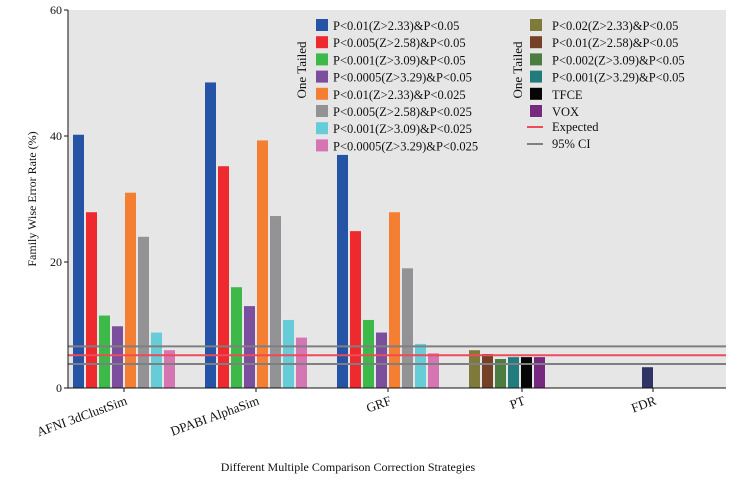 The width and height of the screenshot is (738, 484). What do you see at coordinates (262, 264) in the screenshot?
I see `bar-dpabi-alphasim-s4` at bounding box center [262, 264].